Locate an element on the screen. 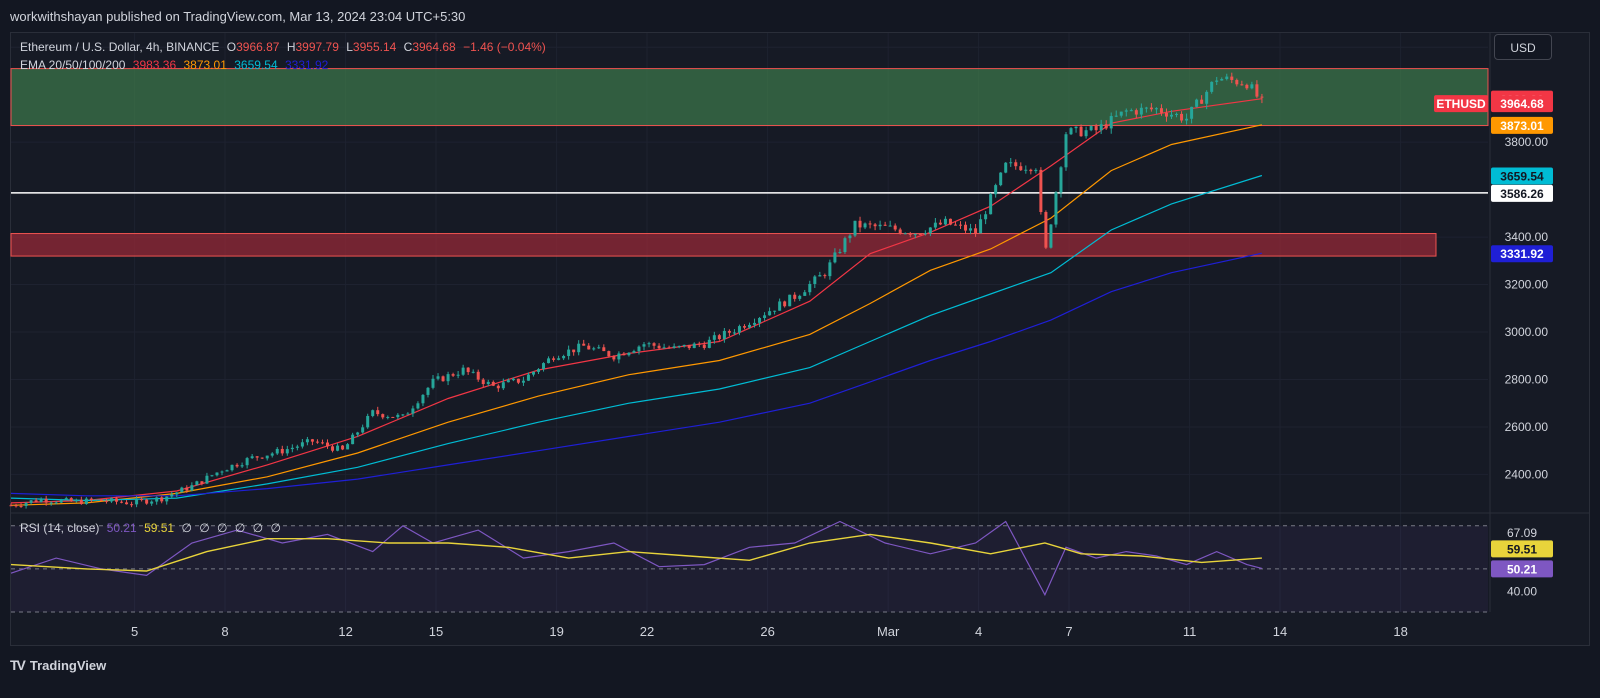 The width and height of the screenshot is (1600, 698). time-axis-label-9: 7 is located at coordinates (1068, 631).